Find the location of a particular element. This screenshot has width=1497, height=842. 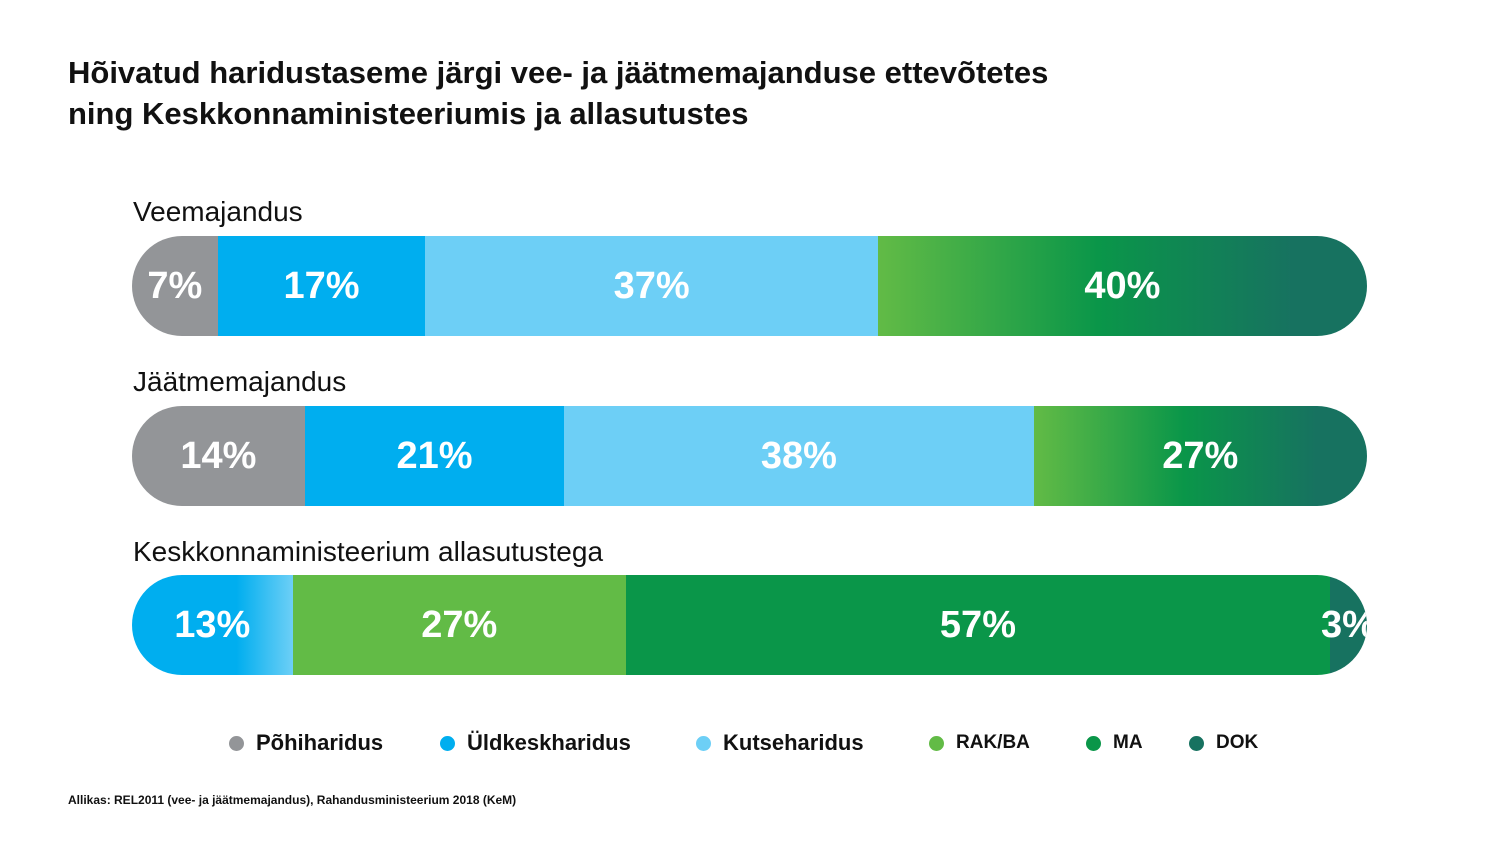

bar-label-jaatmemajandus: Jäätmemajandus is located at coordinates (240, 381).